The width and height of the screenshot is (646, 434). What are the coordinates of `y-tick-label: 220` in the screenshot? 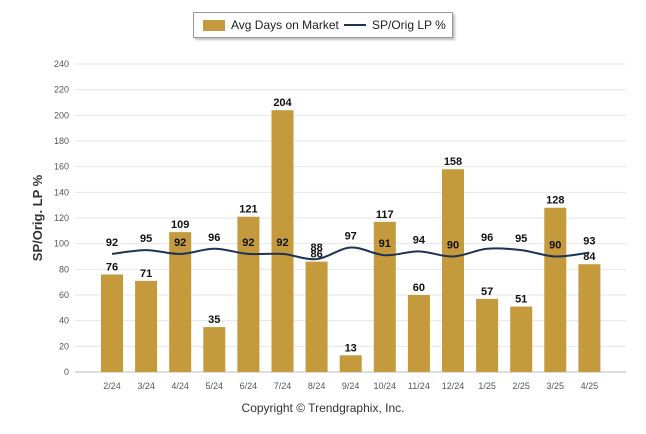 It's located at (61, 90).